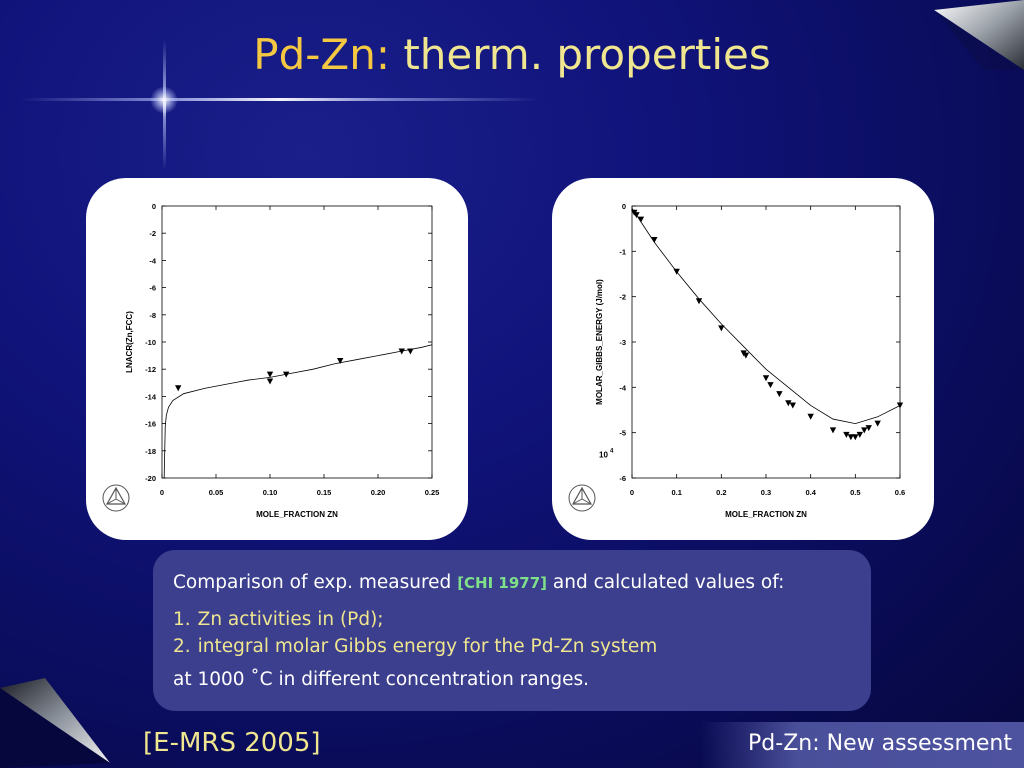 Image resolution: width=1024 pixels, height=768 pixels. What do you see at coordinates (216, 492) in the screenshot?
I see `x-tick-label: 0.05` at bounding box center [216, 492].